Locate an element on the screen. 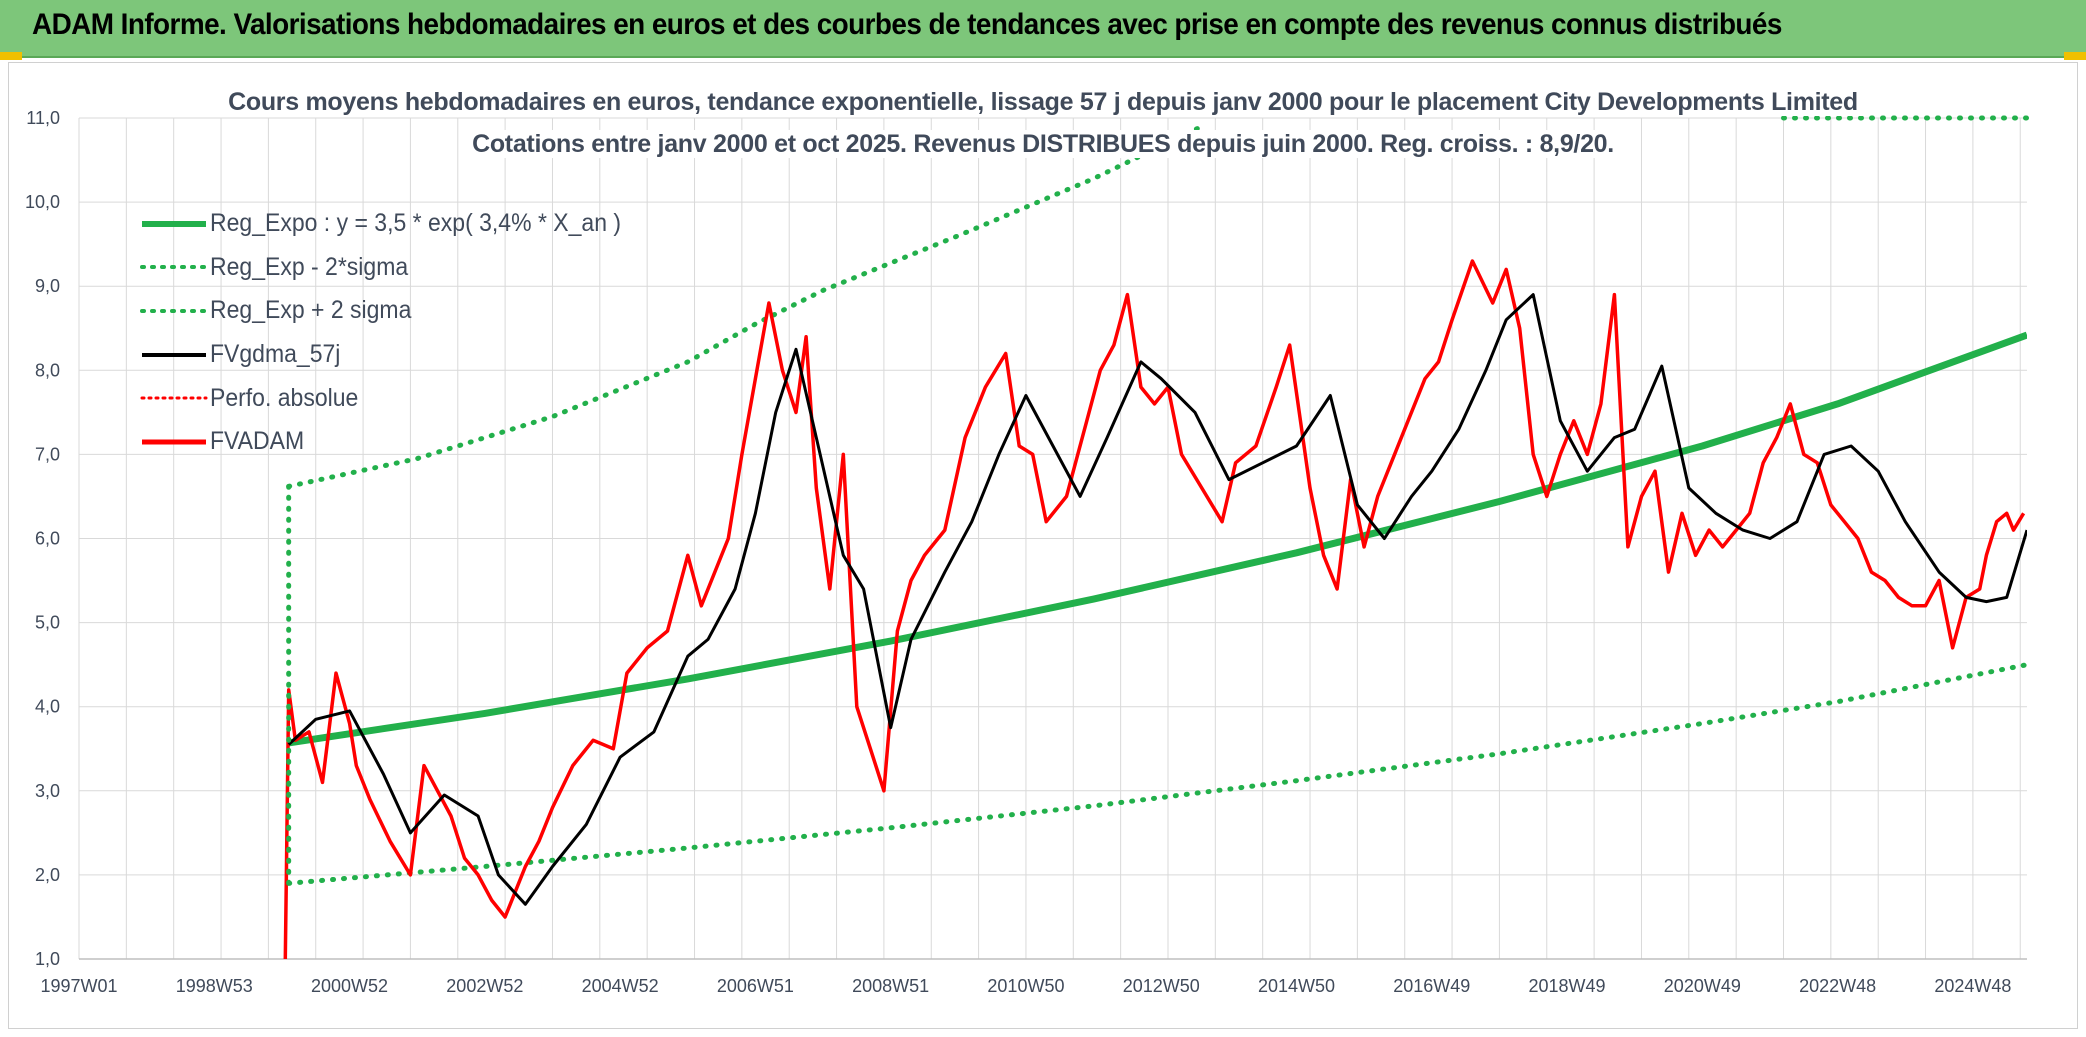 This screenshot has width=2086, height=1037. legend-swatch-fvgdma is located at coordinates (174, 354).